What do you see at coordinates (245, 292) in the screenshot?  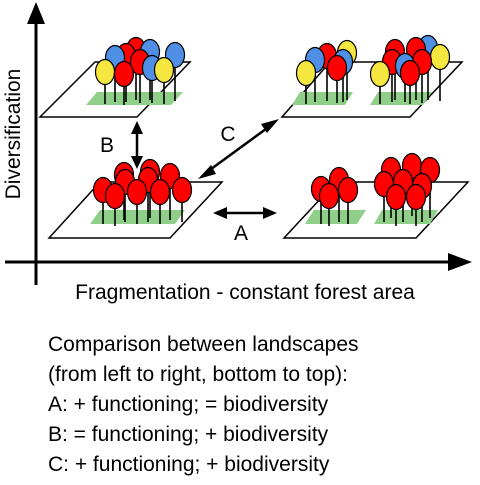 I see `x-axis-label: Fragmentation - constant forest area` at bounding box center [245, 292].